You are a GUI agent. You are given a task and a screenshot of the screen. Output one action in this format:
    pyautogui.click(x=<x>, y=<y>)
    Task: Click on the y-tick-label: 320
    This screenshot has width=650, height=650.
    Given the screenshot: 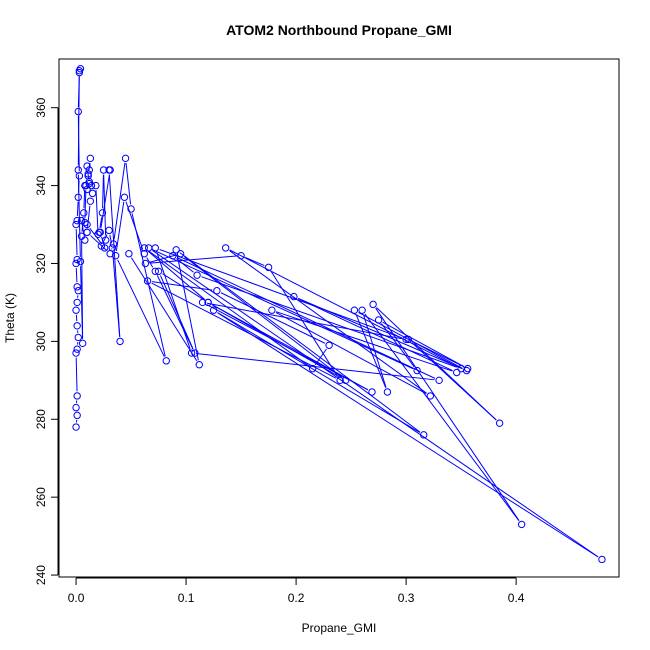 What is the action you would take?
    pyautogui.click(x=41, y=263)
    